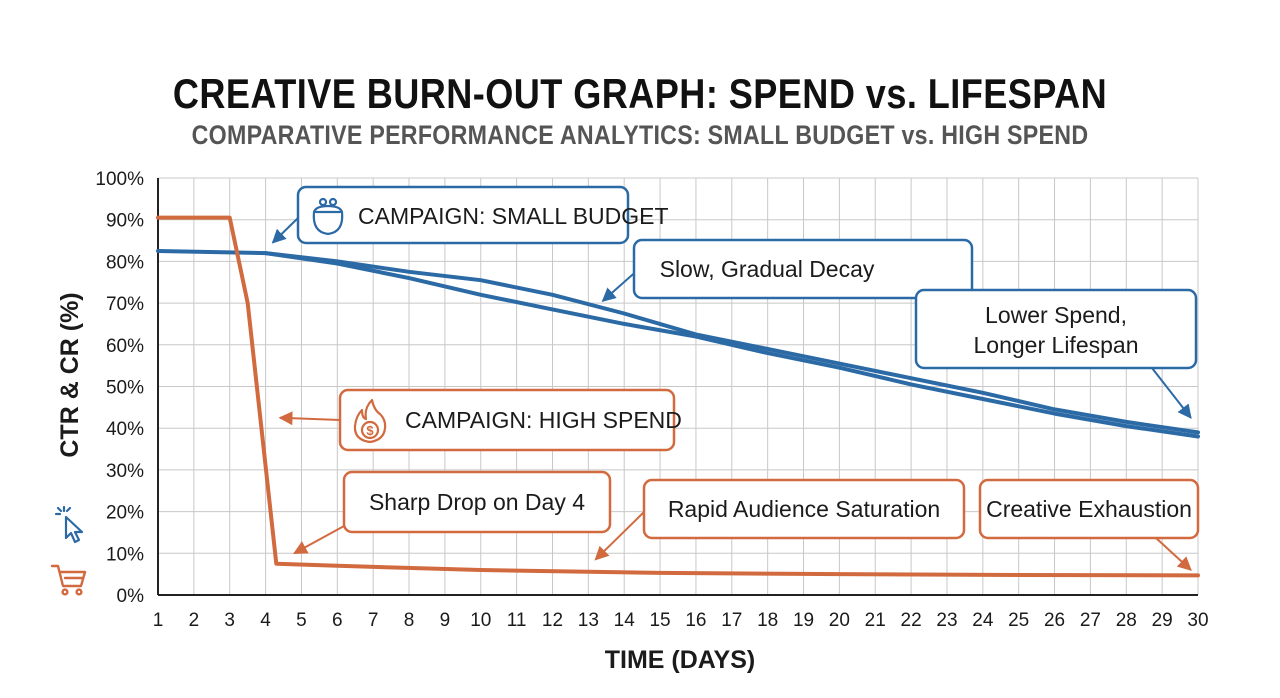  I want to click on y-tick-label: 30%, so click(125, 471).